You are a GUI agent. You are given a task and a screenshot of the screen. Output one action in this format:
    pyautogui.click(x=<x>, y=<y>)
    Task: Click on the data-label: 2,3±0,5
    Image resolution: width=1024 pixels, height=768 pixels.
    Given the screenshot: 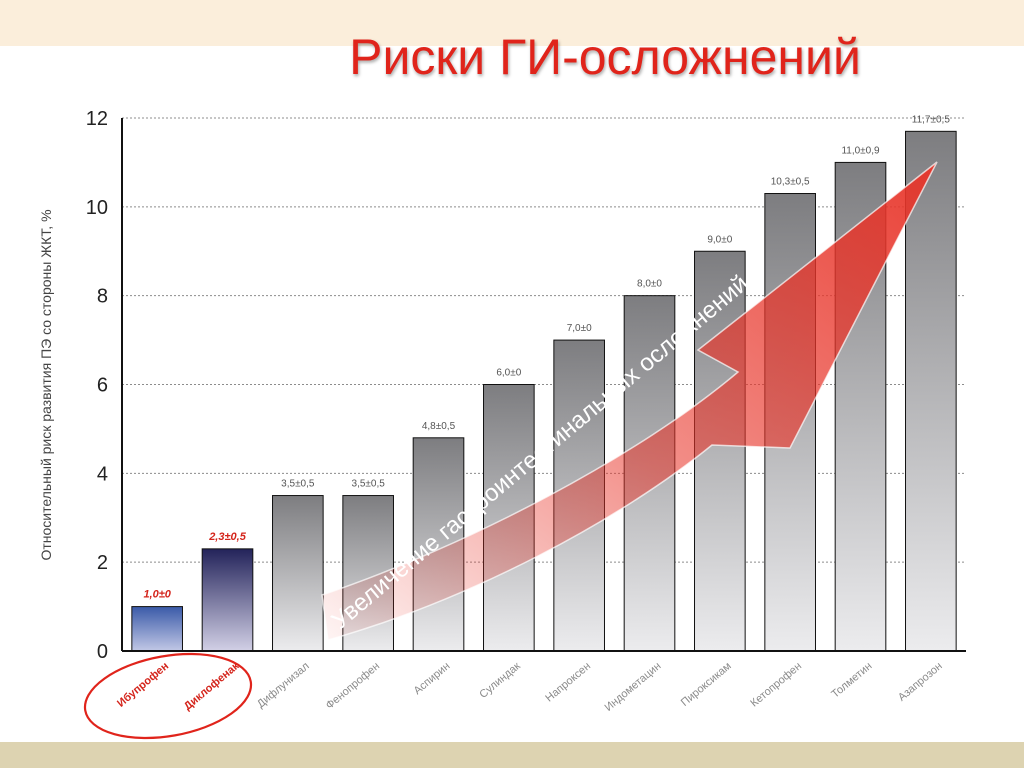 What is the action you would take?
    pyautogui.click(x=227, y=537)
    